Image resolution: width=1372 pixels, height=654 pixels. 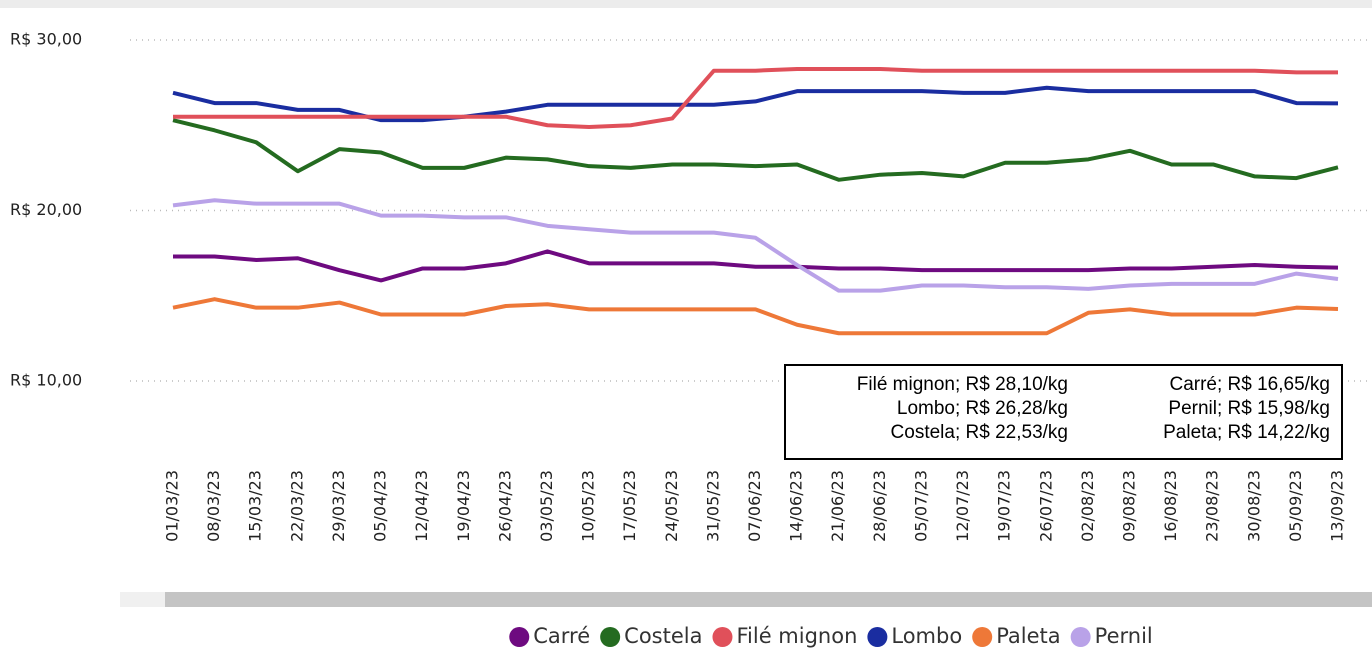 I want to click on annotation-box, so click(x=1063, y=412).